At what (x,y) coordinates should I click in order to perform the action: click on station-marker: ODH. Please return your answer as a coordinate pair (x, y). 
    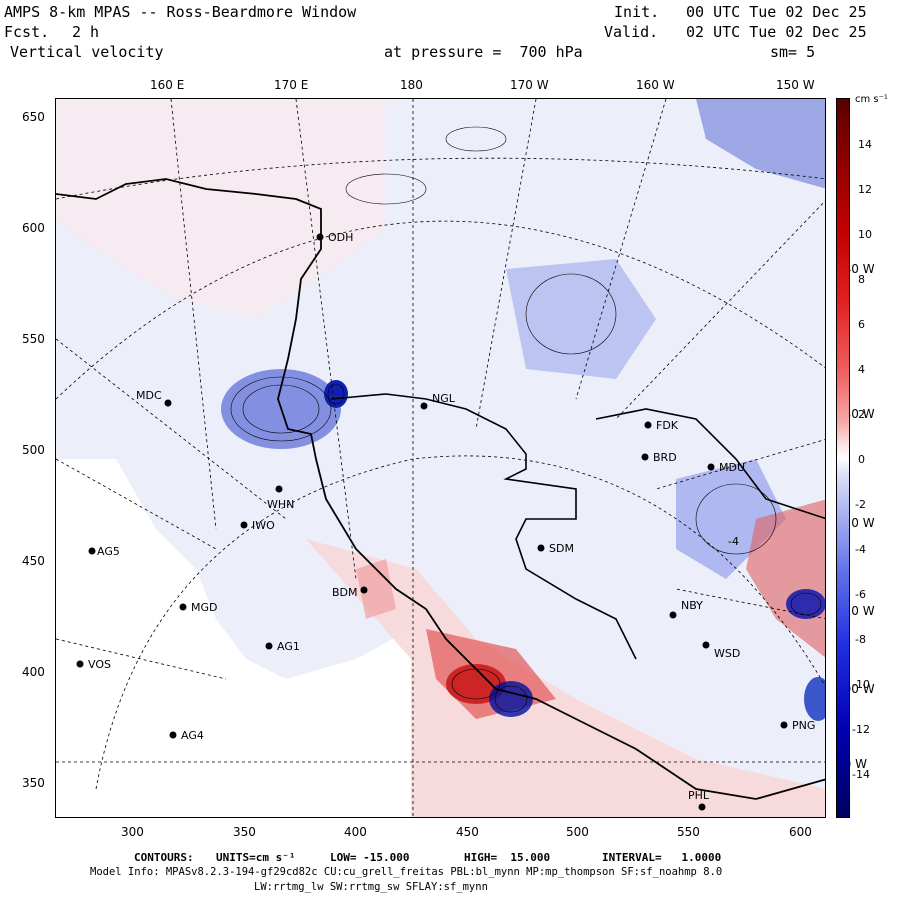
    Looking at the image, I should click on (334, 237).